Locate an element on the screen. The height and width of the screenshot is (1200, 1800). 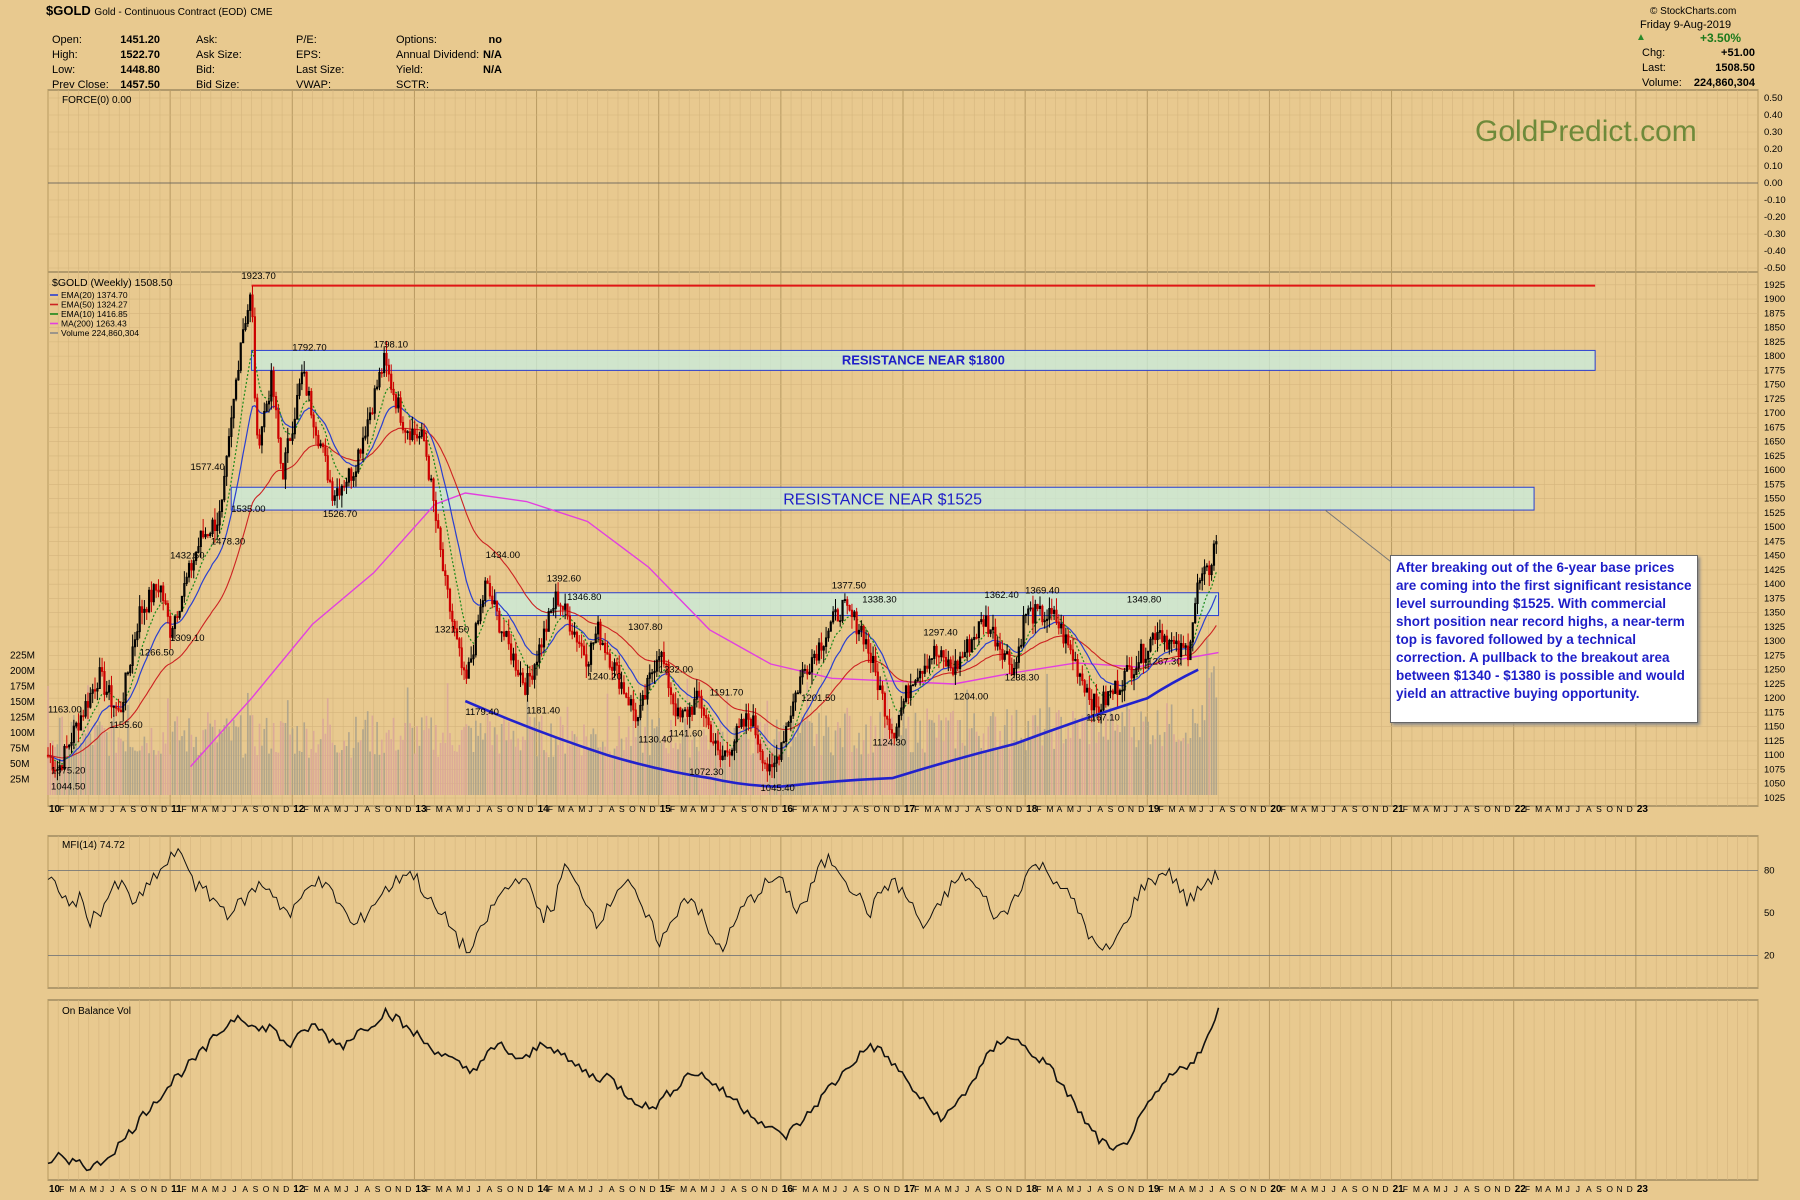
credit: © StockCharts.com is located at coordinates (1693, 11).